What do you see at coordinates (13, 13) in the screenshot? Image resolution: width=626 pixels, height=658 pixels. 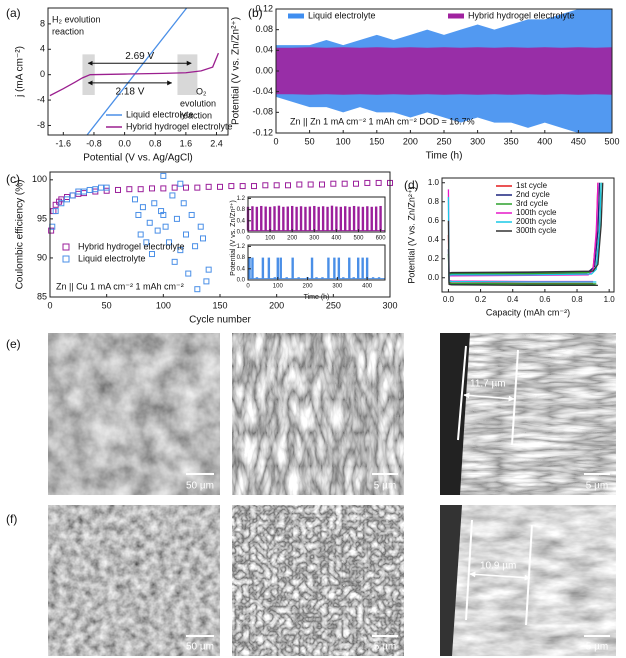 I see `panel-label: (a)` at bounding box center [13, 13].